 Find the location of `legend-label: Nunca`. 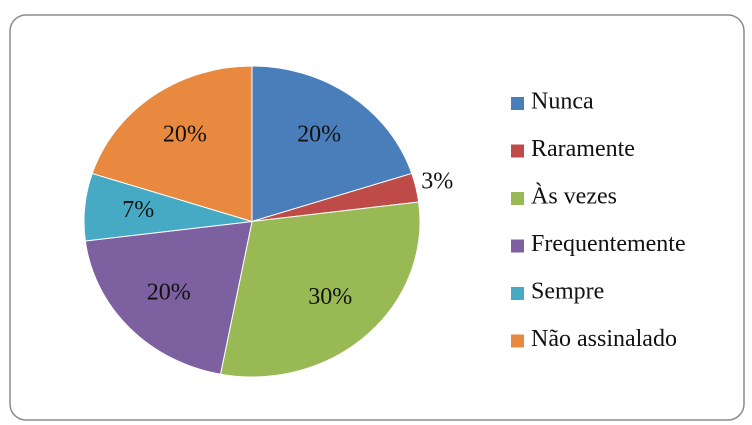

legend-label: Nunca is located at coordinates (562, 102).